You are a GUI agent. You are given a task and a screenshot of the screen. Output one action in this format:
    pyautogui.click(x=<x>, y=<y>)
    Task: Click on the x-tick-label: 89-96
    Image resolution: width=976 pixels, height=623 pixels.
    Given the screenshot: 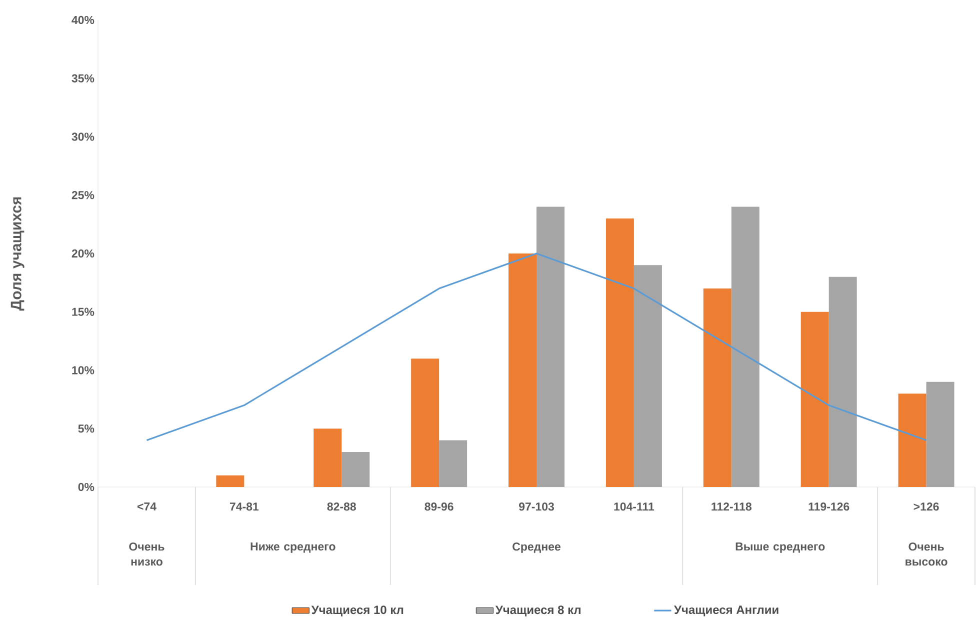 What is the action you would take?
    pyautogui.click(x=439, y=506)
    